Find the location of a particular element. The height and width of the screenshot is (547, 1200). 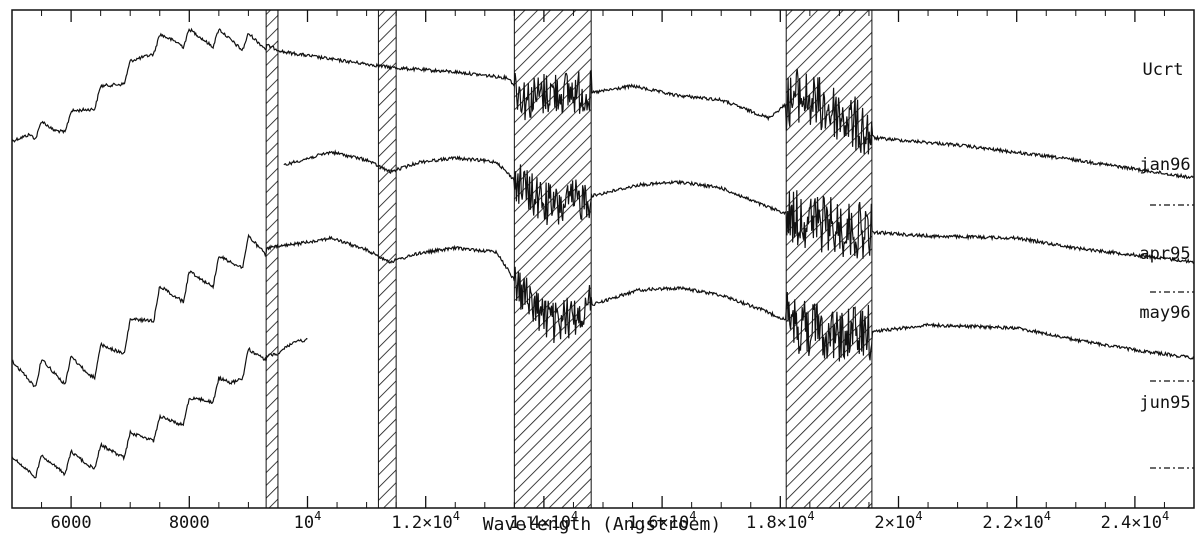

x-tick-label: 1.2×10⁴ is located at coordinates (425, 521).